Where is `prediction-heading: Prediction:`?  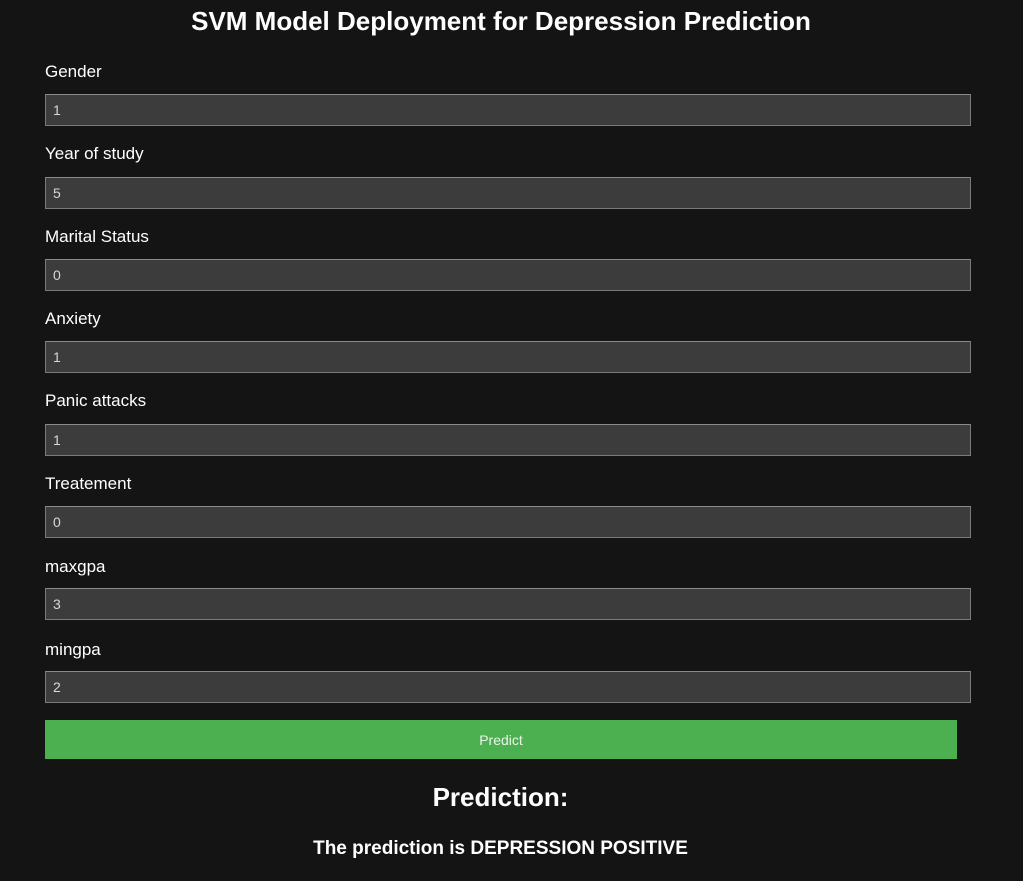 prediction-heading: Prediction: is located at coordinates (500, 797).